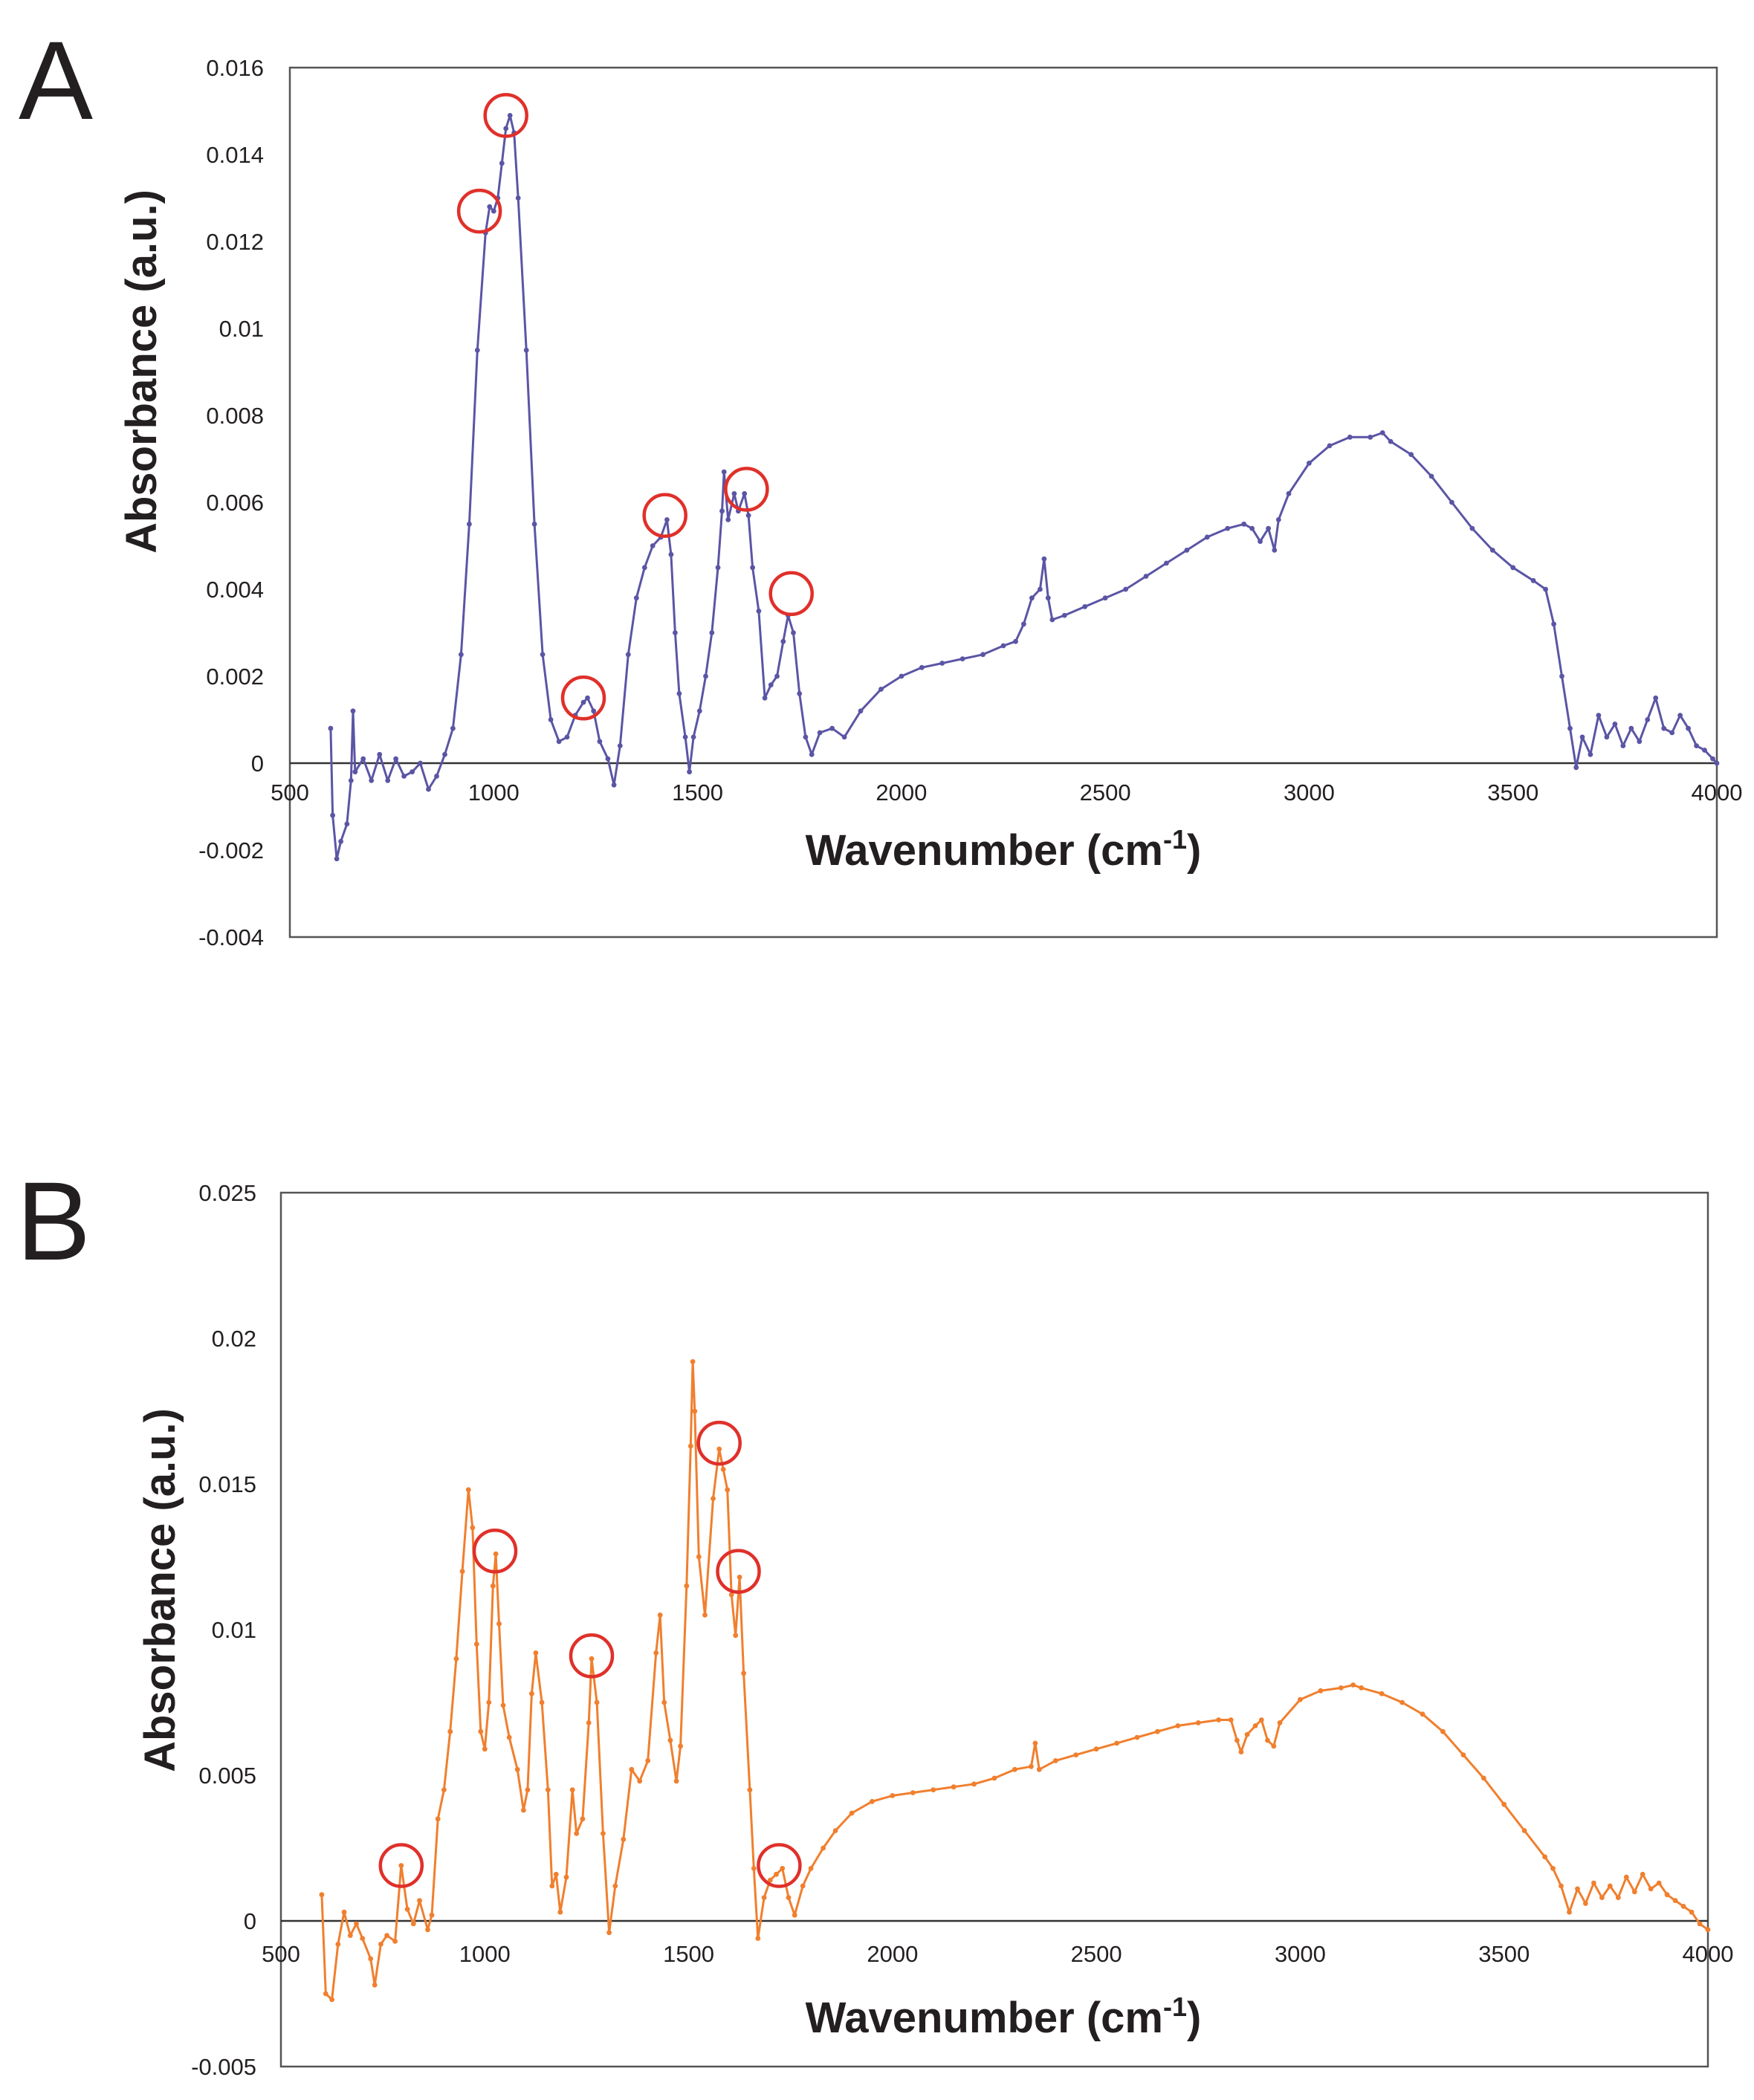 The image size is (1754, 2100). I want to click on panel-a-x-tick-label: 1000, so click(494, 793).